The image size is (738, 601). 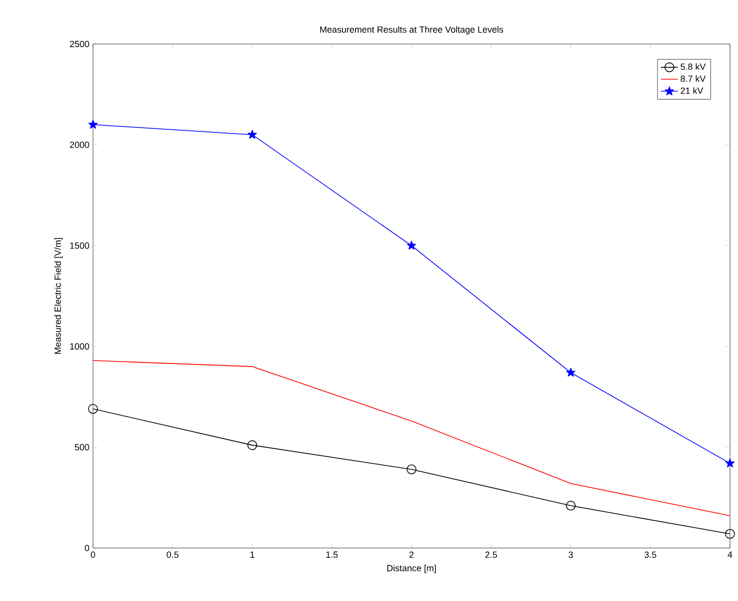 I want to click on y-tick-label: 500, so click(x=82, y=447).